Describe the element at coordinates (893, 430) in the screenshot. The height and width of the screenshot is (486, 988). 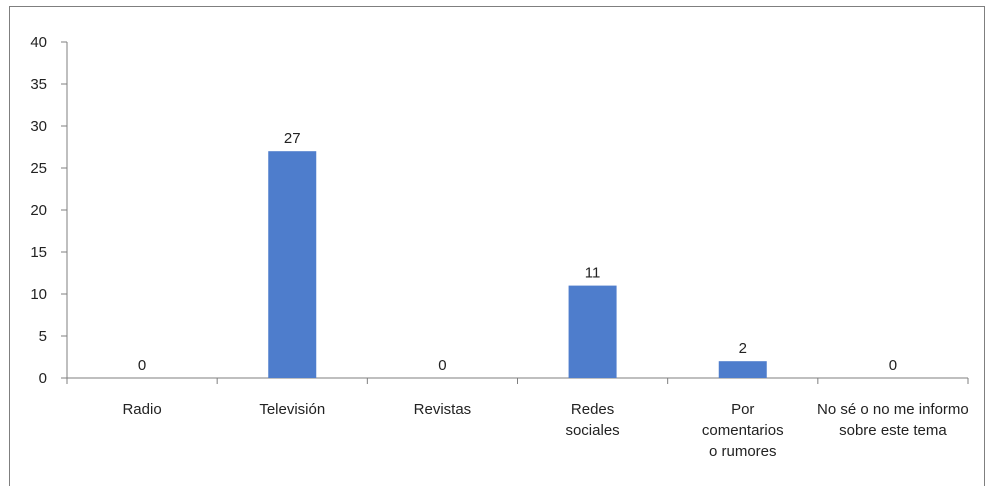
I see `category-label-line: sobre este tema` at that location.